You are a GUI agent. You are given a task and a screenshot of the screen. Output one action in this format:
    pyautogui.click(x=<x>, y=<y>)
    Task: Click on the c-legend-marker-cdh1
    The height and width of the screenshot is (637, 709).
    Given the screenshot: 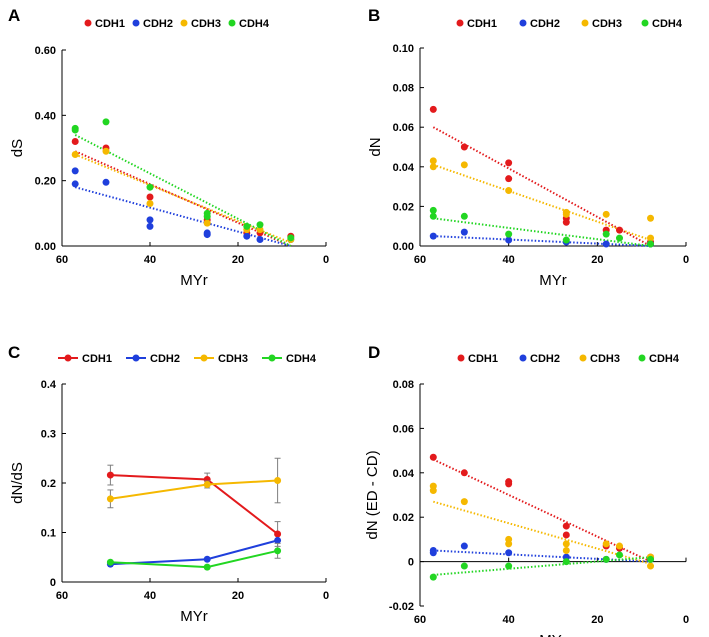 What is the action you would take?
    pyautogui.click(x=68, y=358)
    